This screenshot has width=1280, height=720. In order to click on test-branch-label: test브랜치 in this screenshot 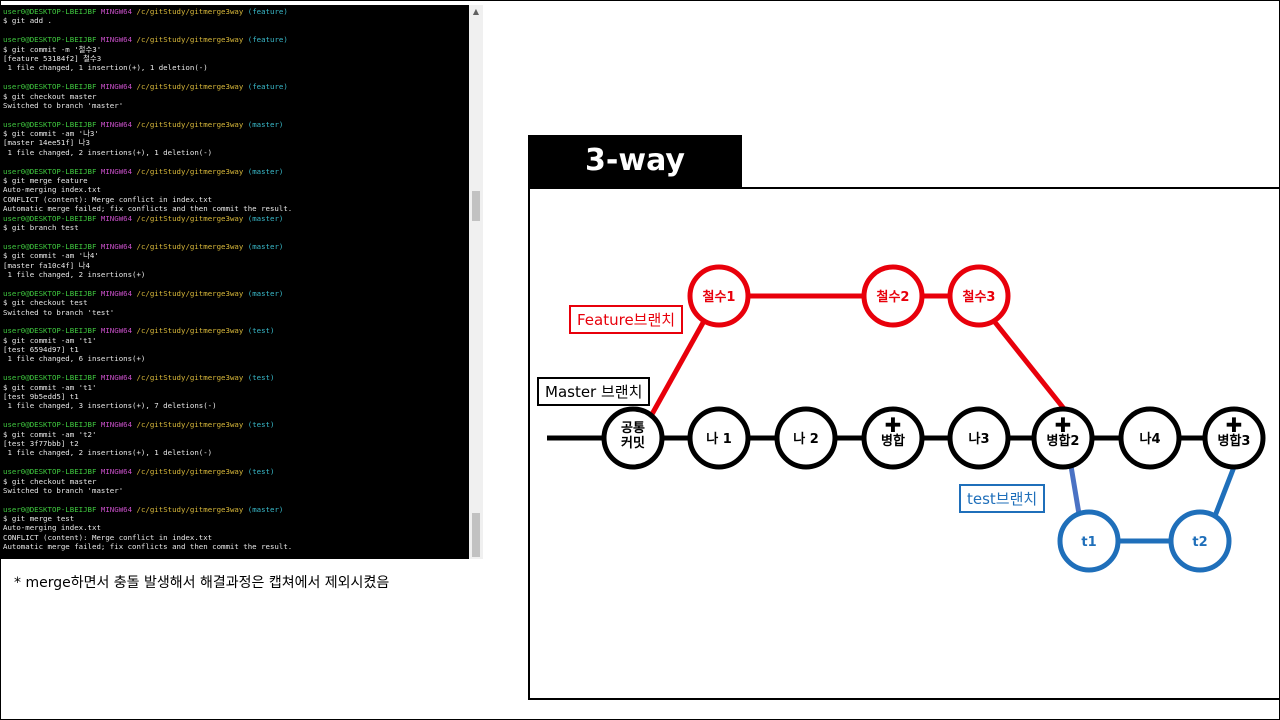, I will do `click(1002, 498)`.